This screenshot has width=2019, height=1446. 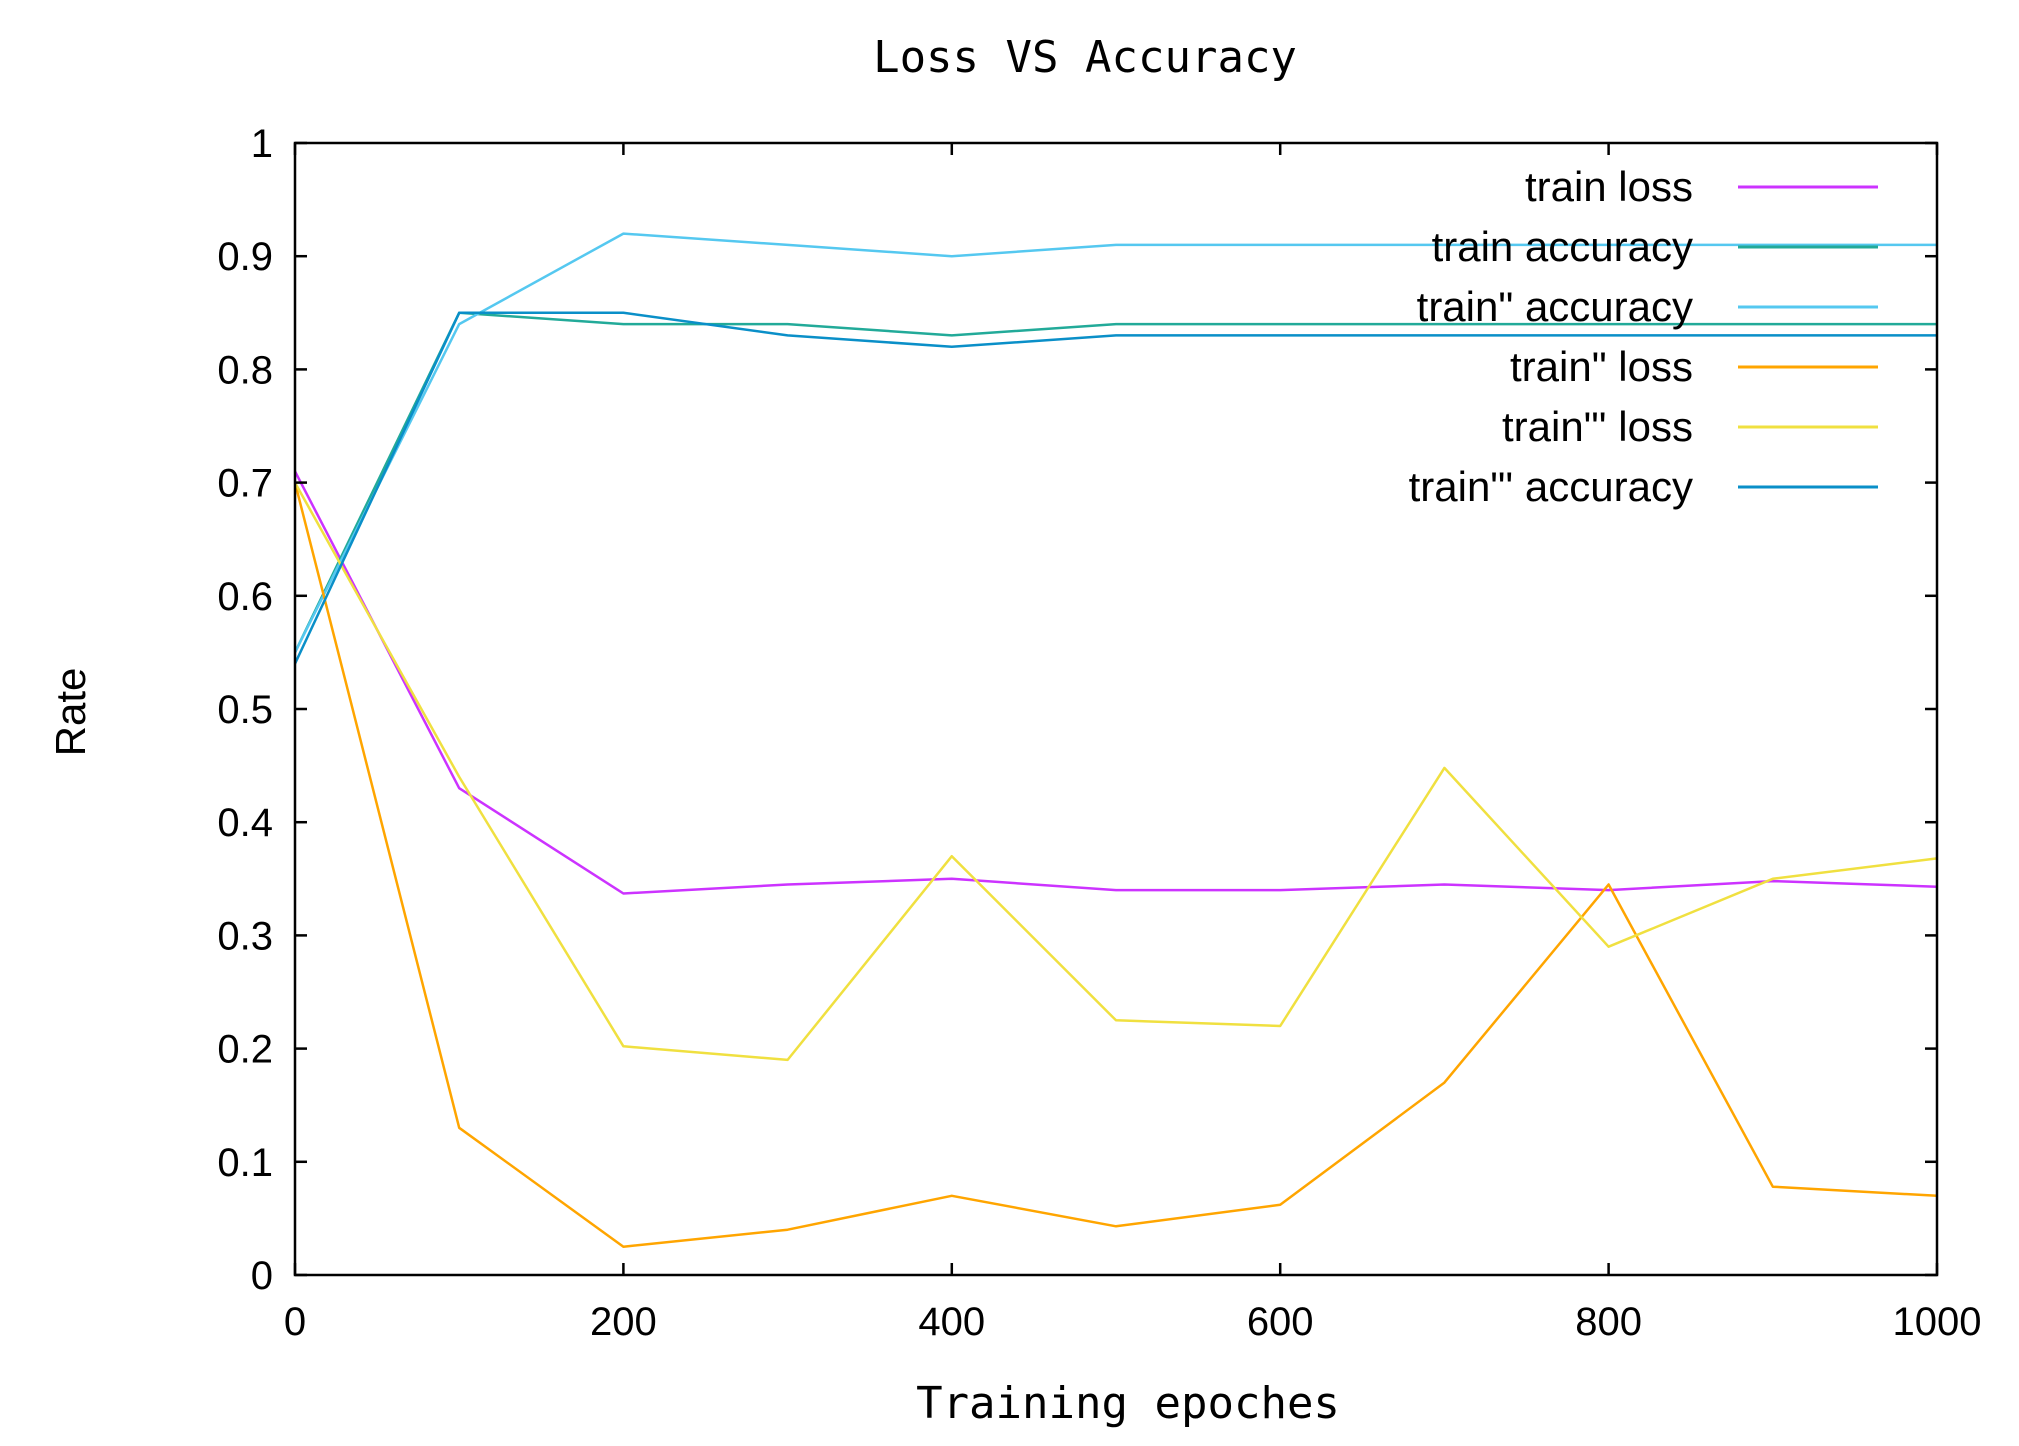 I want to click on y-tick-label: 0.2, so click(x=245, y=1050).